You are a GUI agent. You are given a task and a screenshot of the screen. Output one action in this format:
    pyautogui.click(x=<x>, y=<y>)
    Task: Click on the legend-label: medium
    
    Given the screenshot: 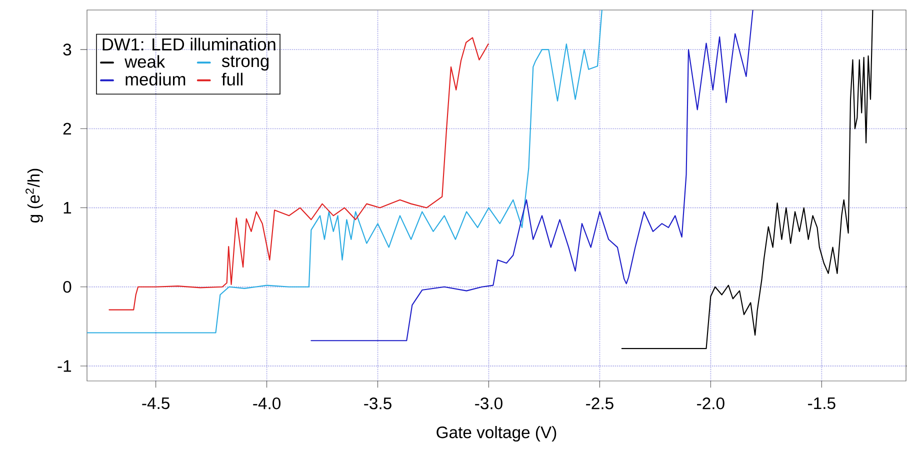 What is the action you would take?
    pyautogui.click(x=156, y=79)
    